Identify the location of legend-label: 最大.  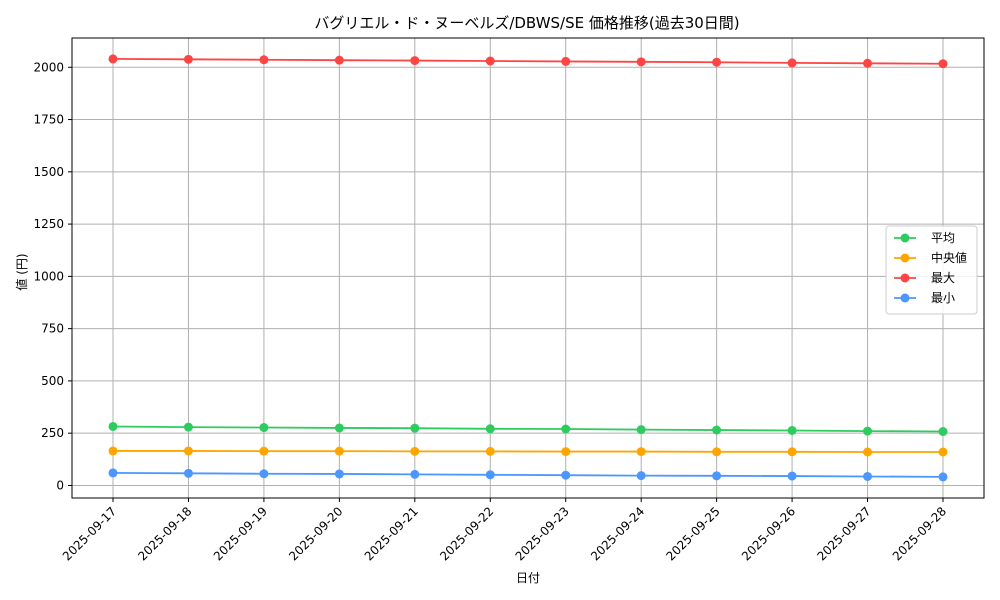
(943, 278).